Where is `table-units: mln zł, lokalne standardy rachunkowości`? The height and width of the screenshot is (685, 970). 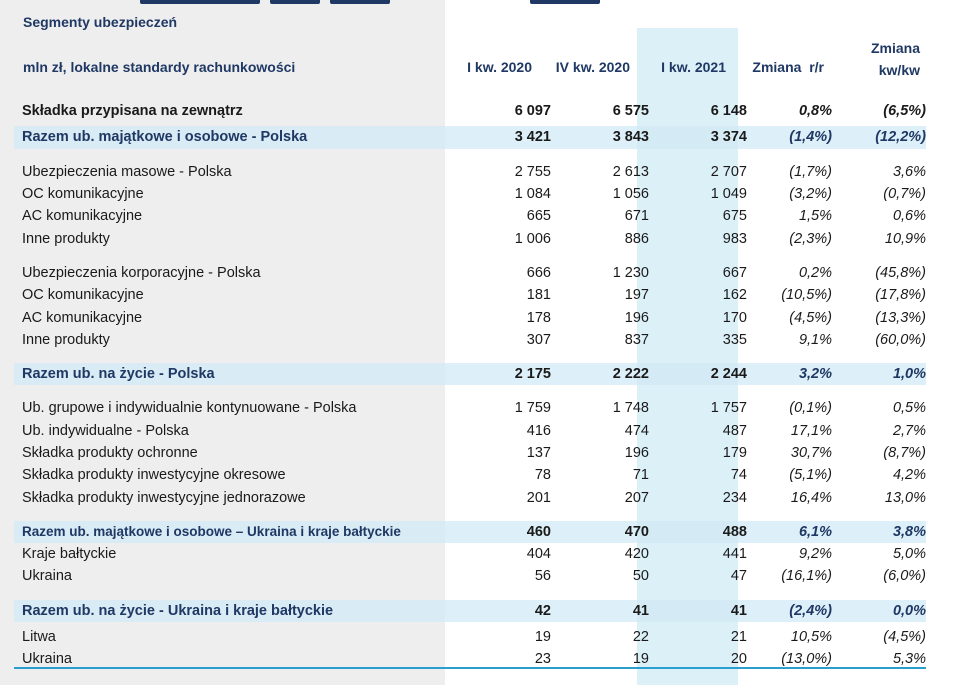
table-units: mln zł, lokalne standardy rachunkowości is located at coordinates (159, 67).